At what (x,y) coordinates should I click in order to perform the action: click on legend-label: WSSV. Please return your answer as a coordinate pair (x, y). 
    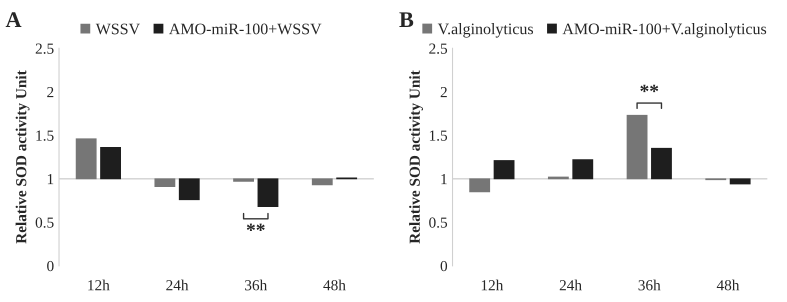
    Looking at the image, I should click on (118, 29).